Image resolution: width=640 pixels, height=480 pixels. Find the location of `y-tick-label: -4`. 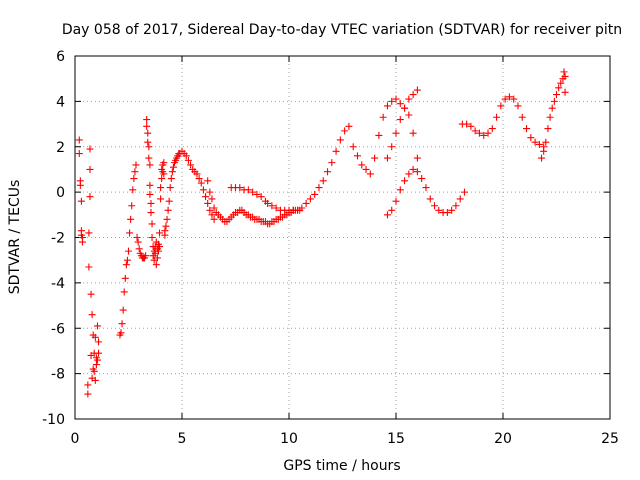

y-tick-label: -4 is located at coordinates (58, 284).